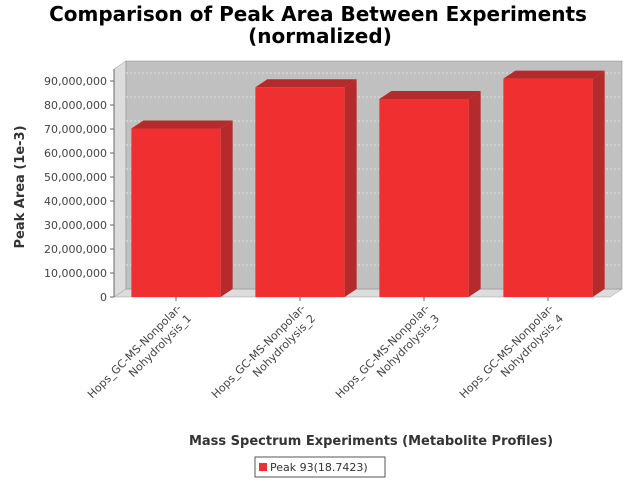  I want to click on y-tick-label: 80,000,000, so click(75, 105).